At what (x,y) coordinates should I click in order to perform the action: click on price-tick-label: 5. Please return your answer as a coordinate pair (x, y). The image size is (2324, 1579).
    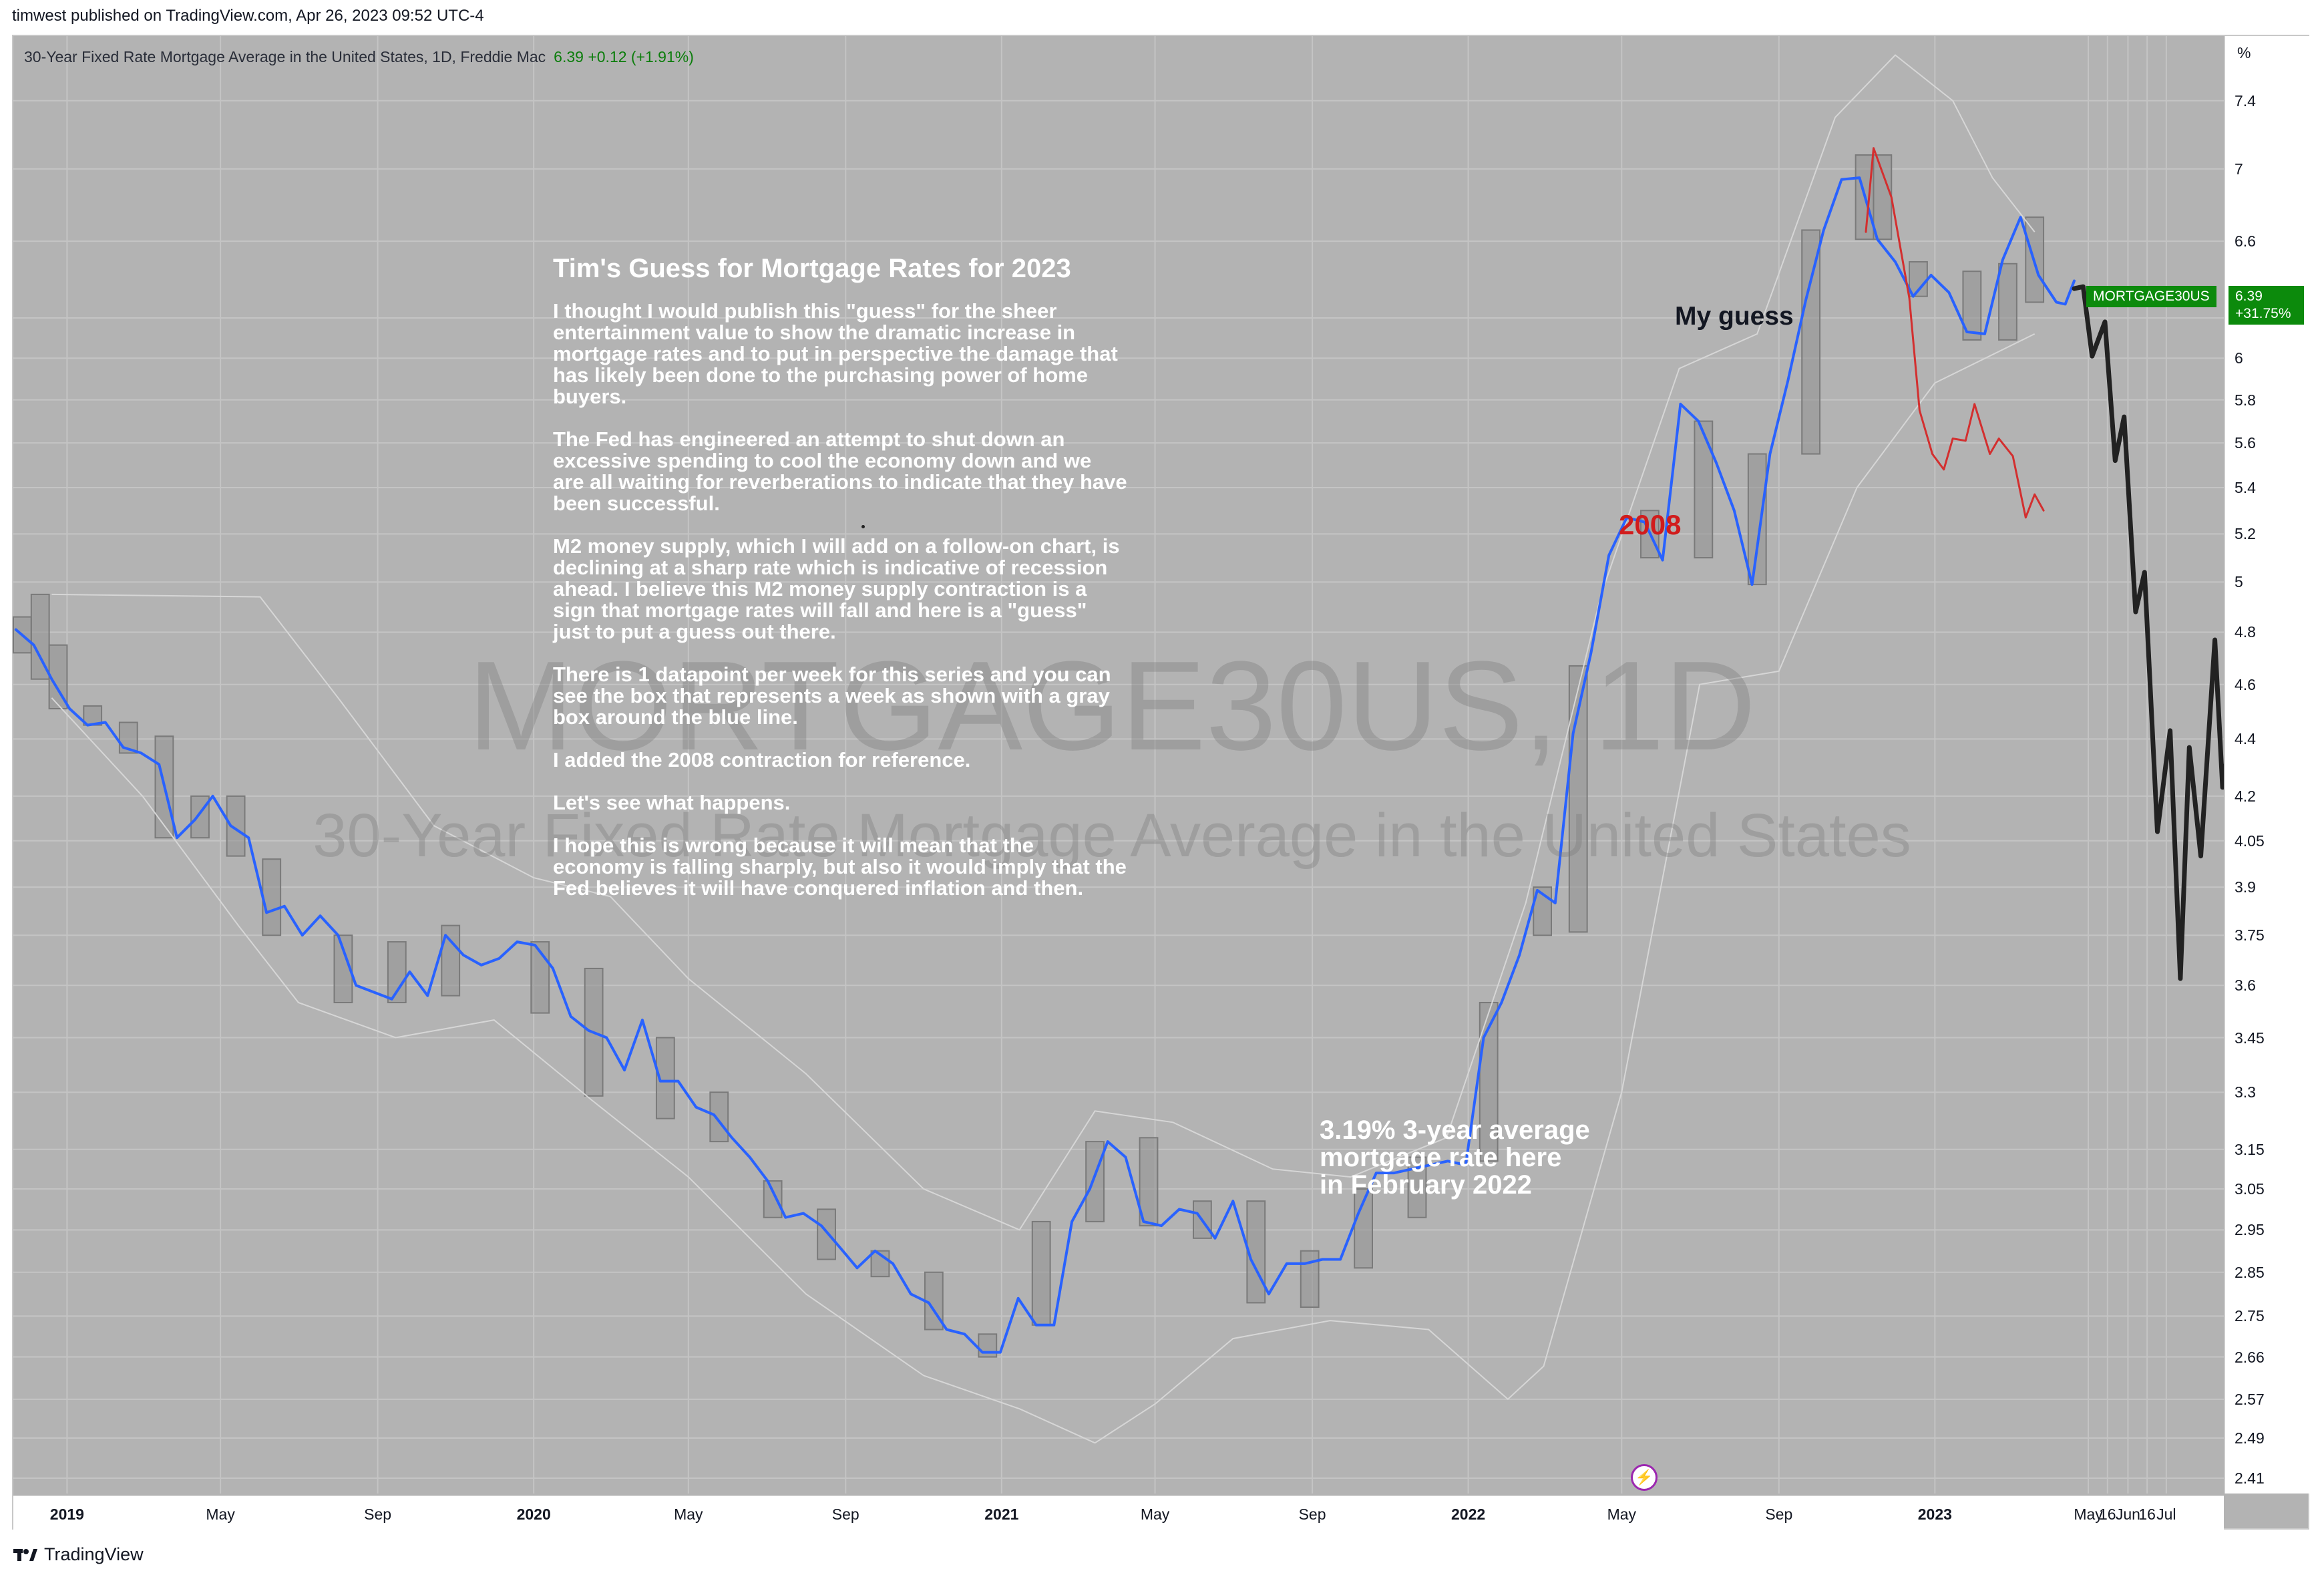
    Looking at the image, I should click on (2239, 582).